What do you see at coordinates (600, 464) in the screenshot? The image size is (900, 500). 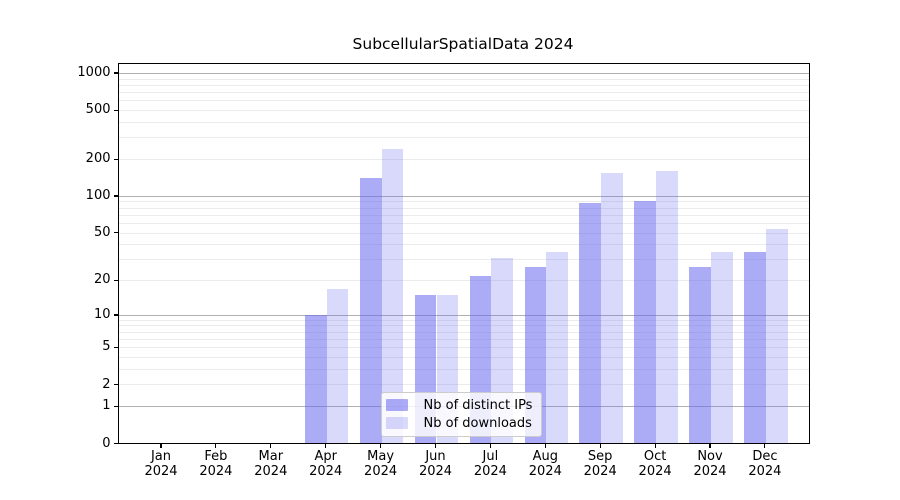 I see `x-tick-label: Sep 2024` at bounding box center [600, 464].